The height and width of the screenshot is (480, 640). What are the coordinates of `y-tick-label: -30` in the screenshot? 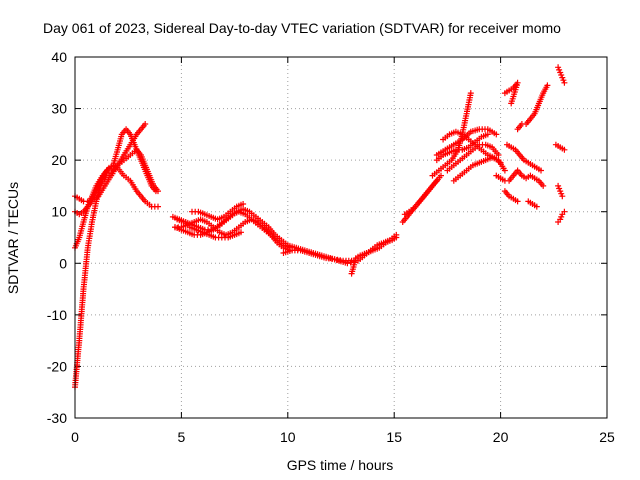 It's located at (57, 418).